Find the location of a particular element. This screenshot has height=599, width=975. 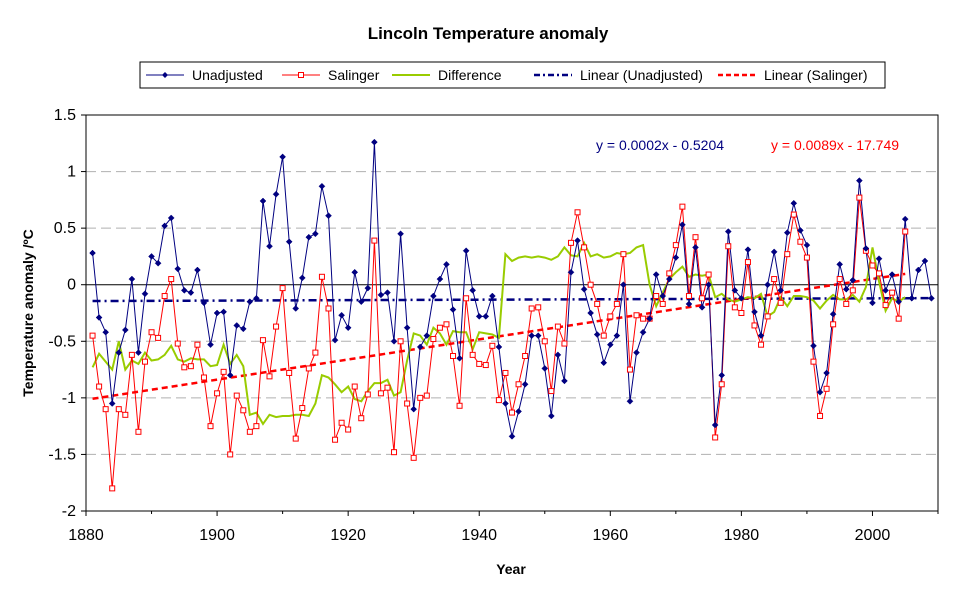

trendline-unadjusted is located at coordinates (512, 299).